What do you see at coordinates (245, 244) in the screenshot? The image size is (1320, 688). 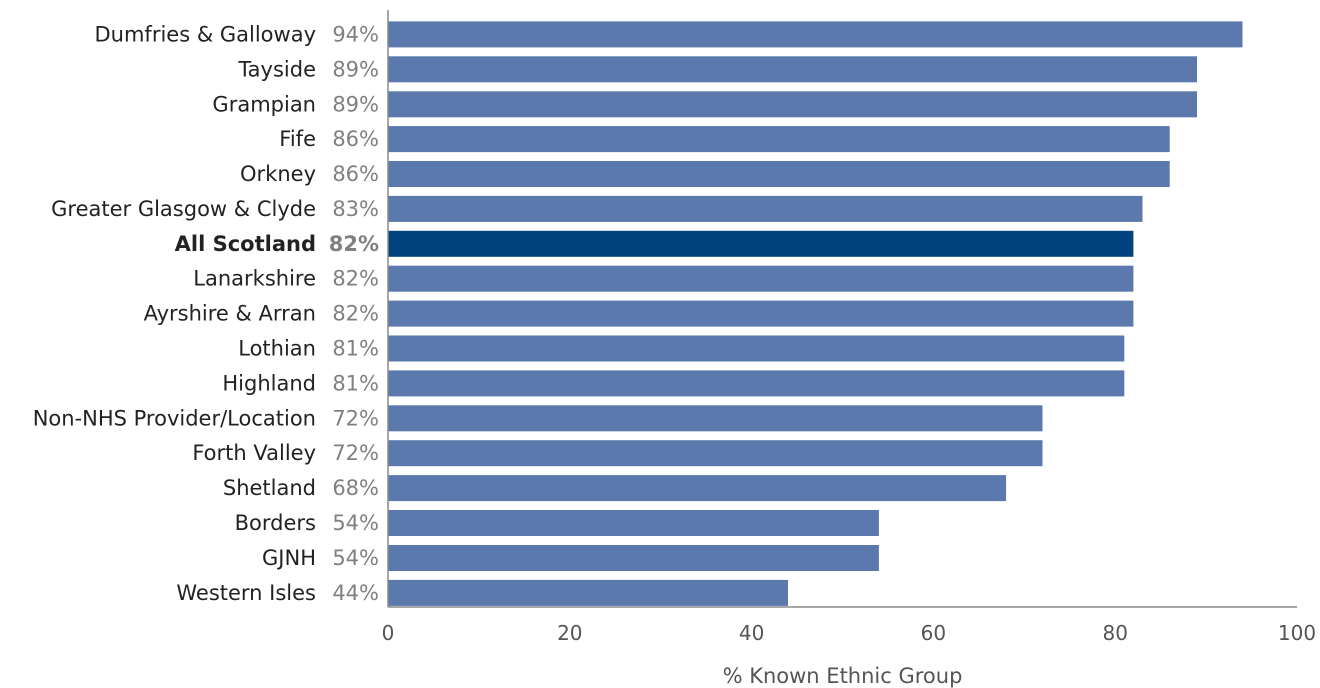 I see `category-label-all-scotland: All Scotland` at bounding box center [245, 244].